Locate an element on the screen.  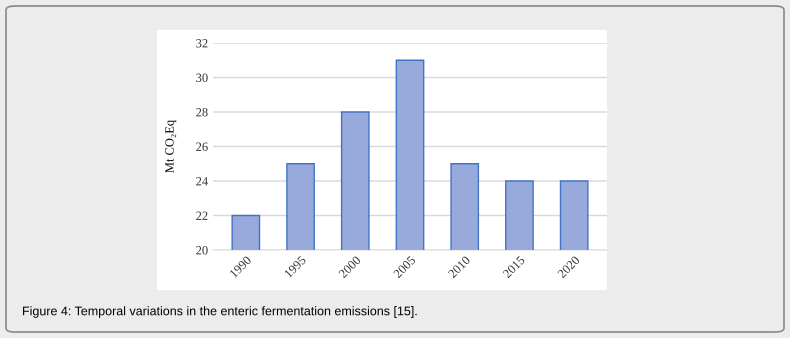
y-tick-label: 20 is located at coordinates (202, 250).